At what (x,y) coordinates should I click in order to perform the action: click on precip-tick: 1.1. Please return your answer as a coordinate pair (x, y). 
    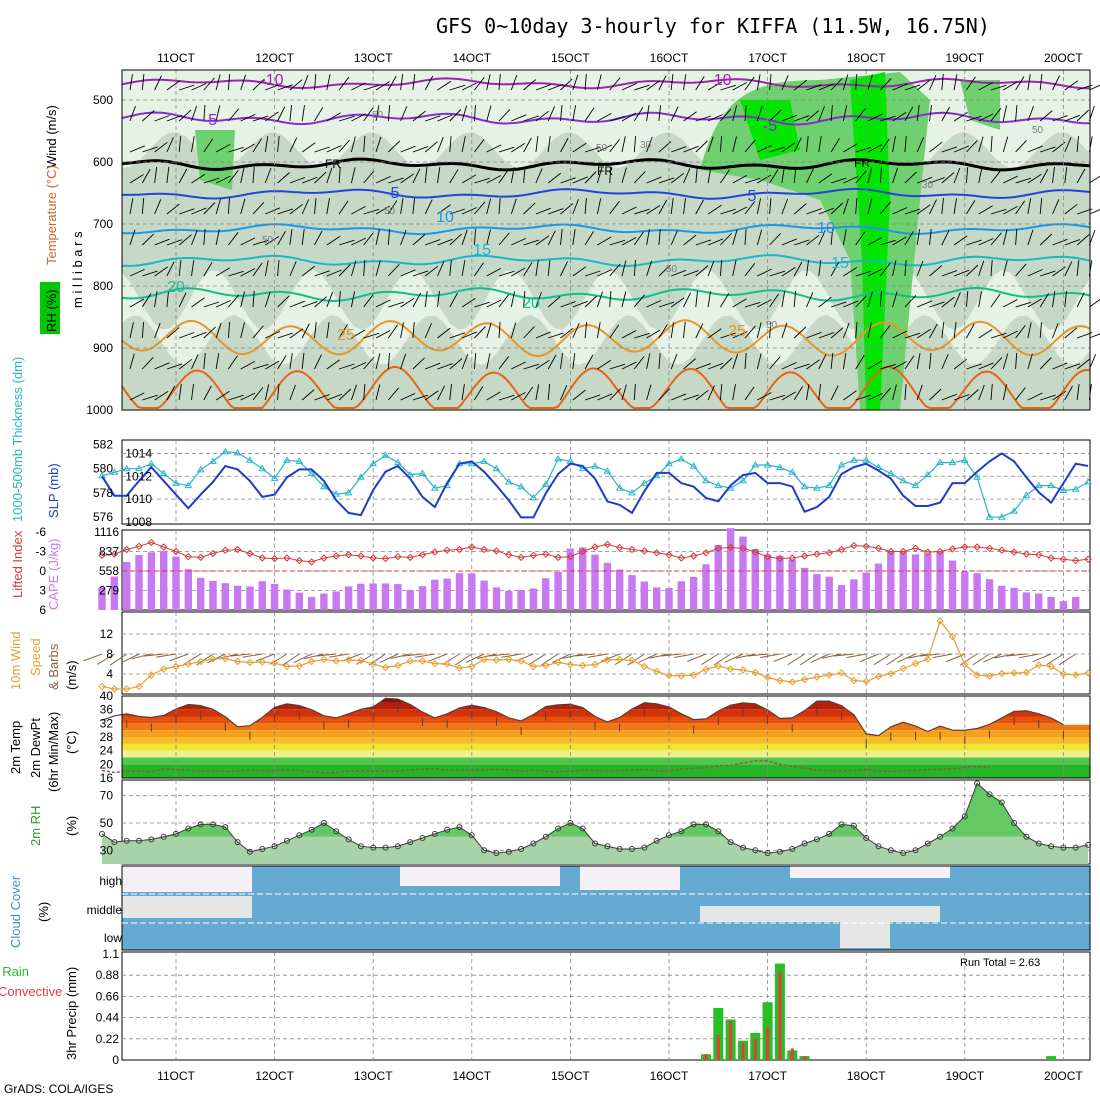
    Looking at the image, I should click on (110, 954).